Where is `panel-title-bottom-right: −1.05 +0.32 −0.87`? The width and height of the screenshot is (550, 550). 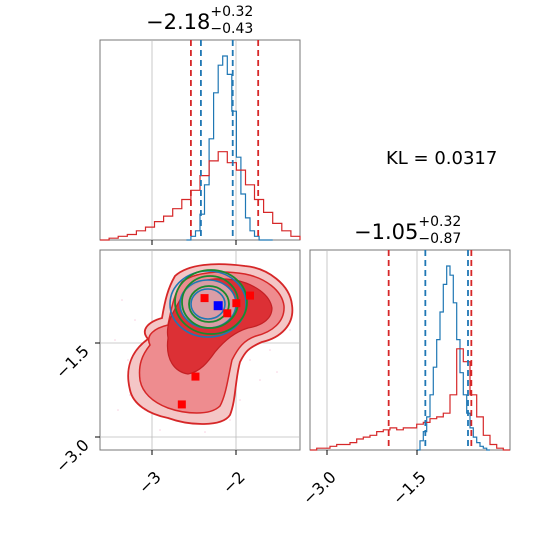 panel-title-bottom-right: −1.05 +0.32 −0.87 is located at coordinates (408, 231).